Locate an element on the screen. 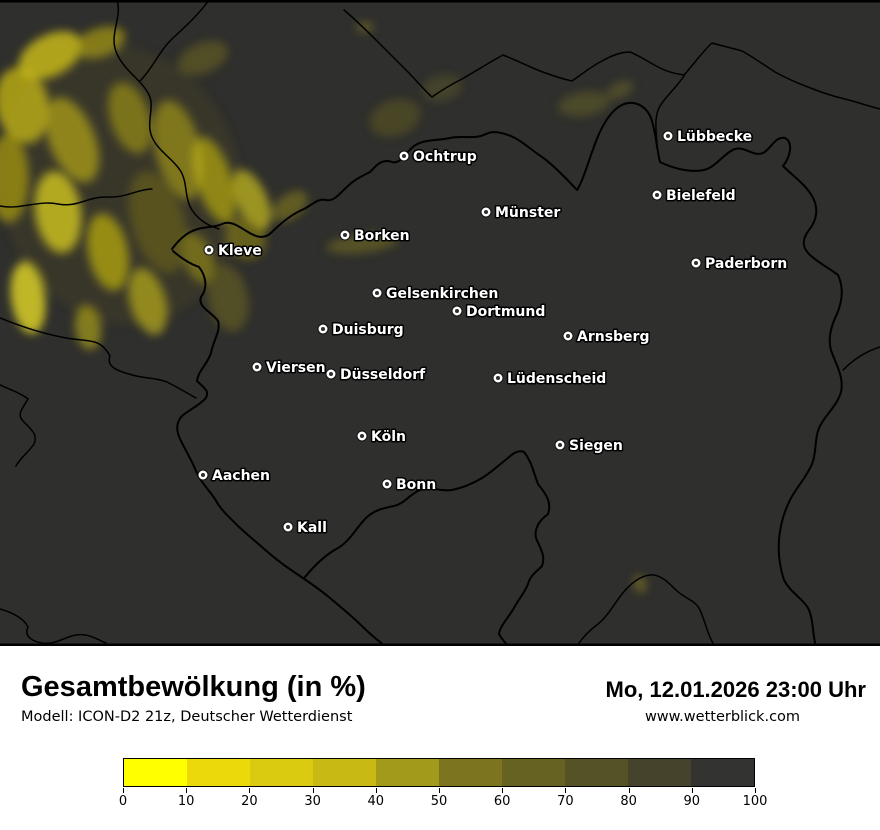  city-label: Lübbecke is located at coordinates (714, 137).